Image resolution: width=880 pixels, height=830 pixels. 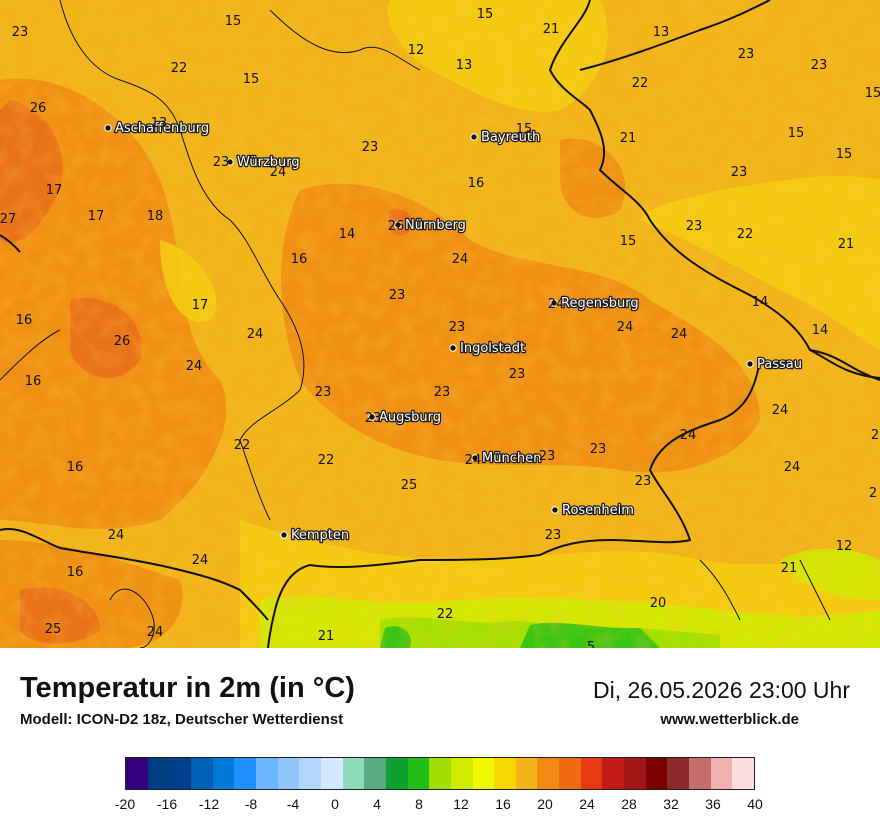 I want to click on legend-tick-label: 20, so click(x=545, y=804).